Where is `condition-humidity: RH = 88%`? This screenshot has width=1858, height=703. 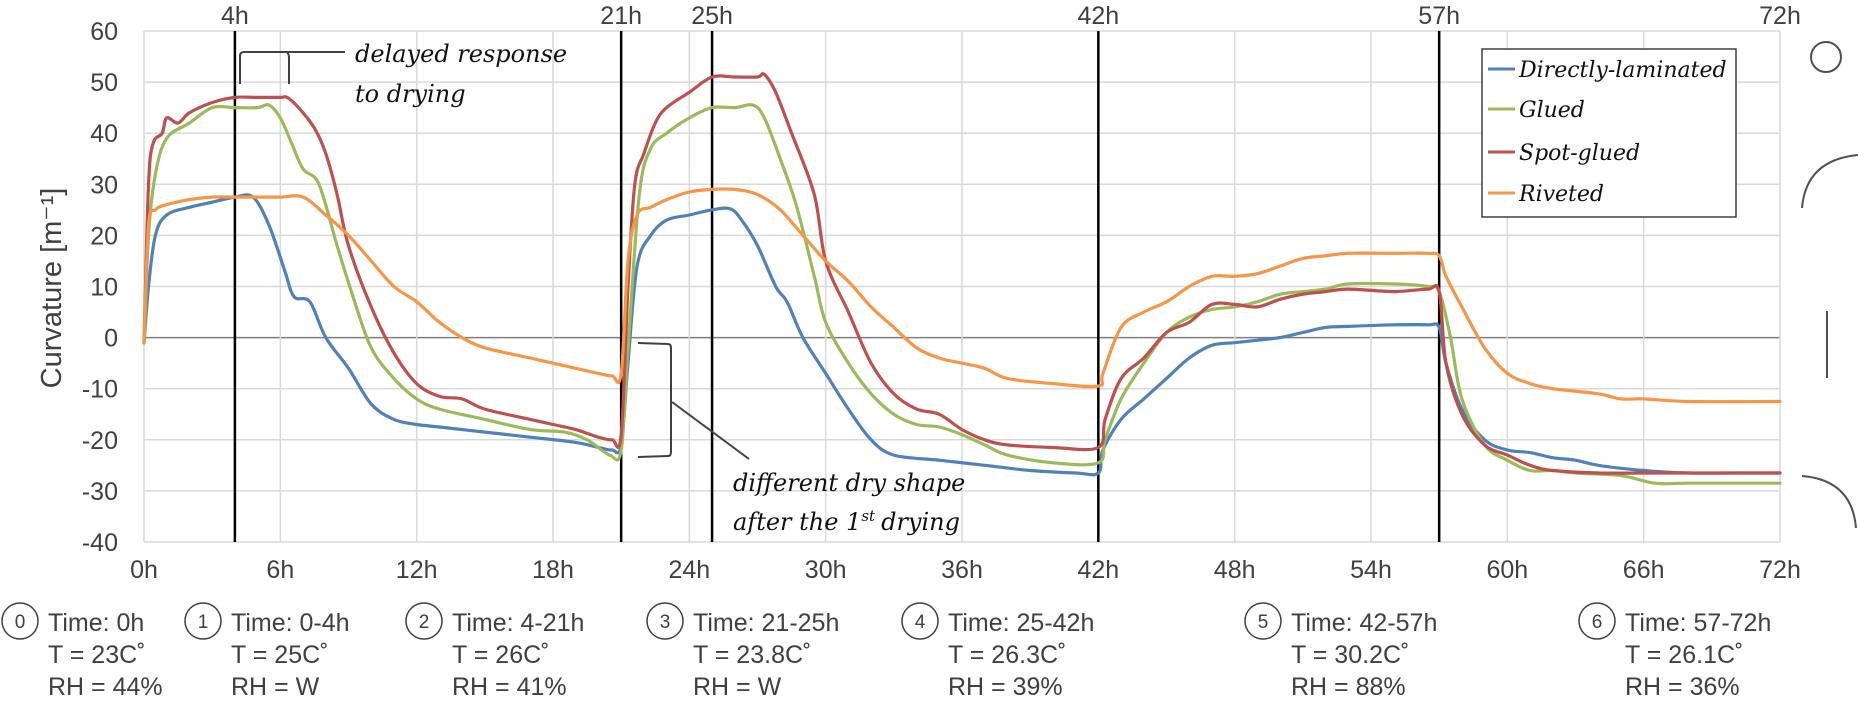
condition-humidity: RH = 88% is located at coordinates (1348, 687).